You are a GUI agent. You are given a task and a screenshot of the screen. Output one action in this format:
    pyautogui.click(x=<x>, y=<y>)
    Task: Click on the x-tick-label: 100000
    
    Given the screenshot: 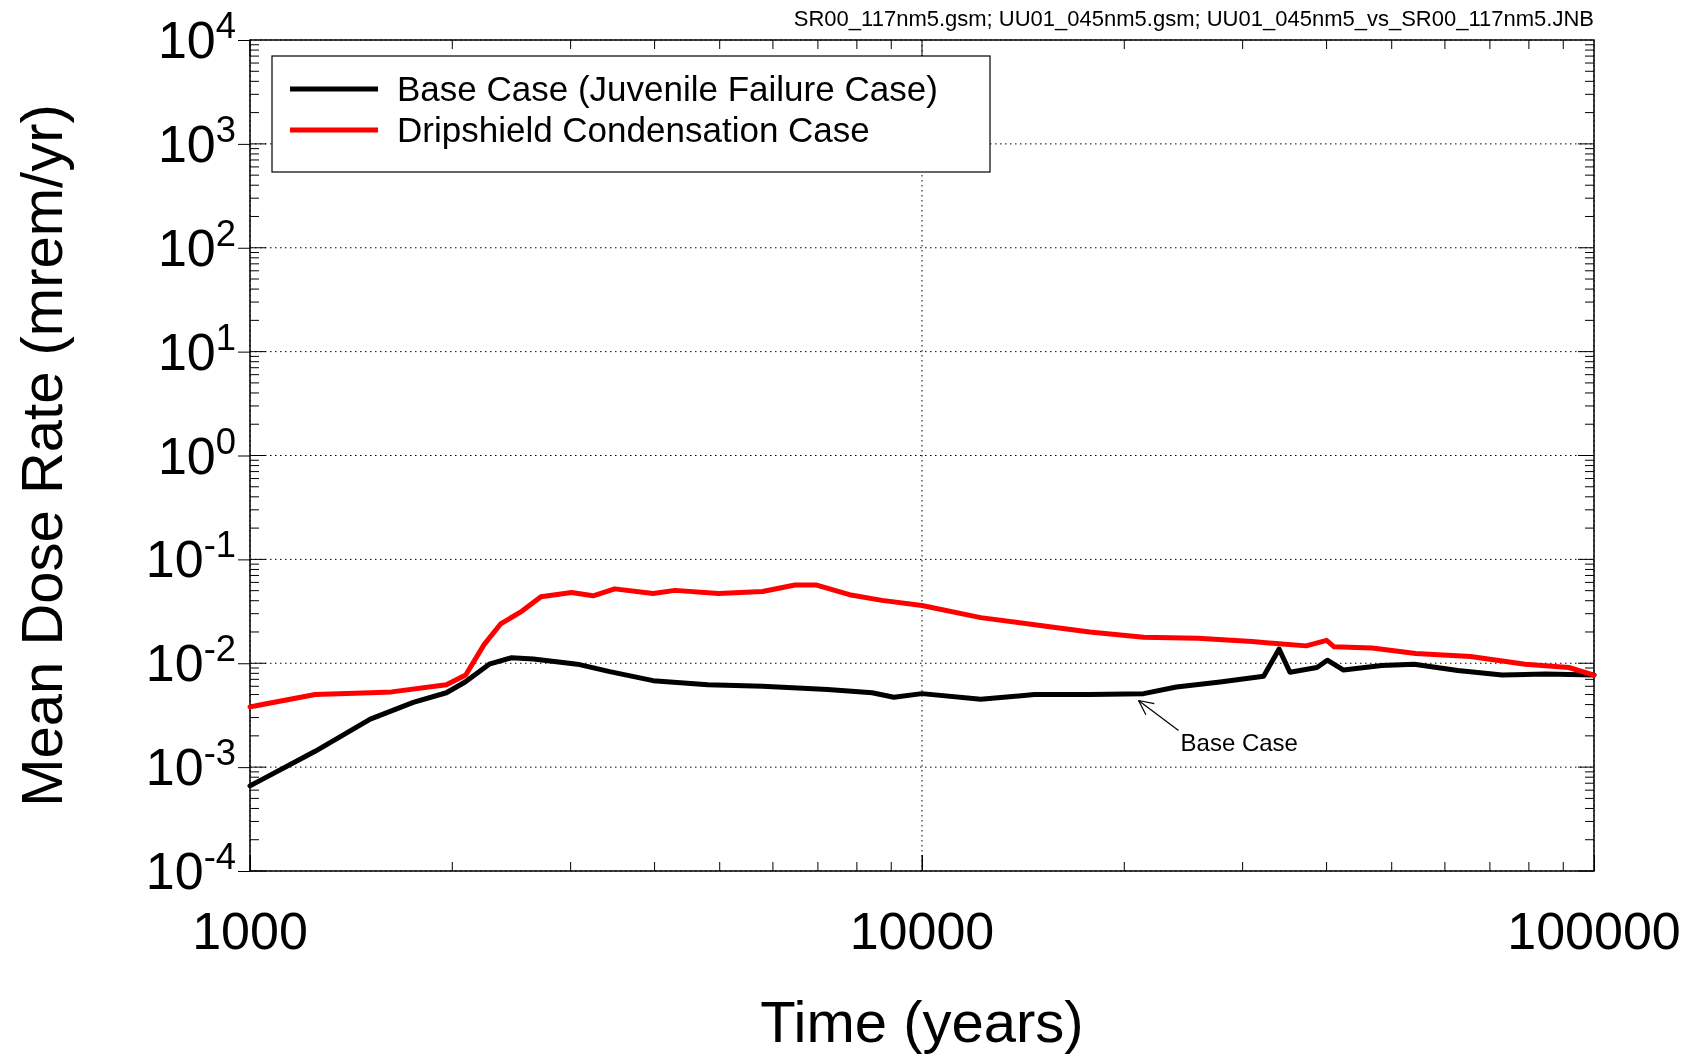 What is the action you would take?
    pyautogui.click(x=1594, y=931)
    